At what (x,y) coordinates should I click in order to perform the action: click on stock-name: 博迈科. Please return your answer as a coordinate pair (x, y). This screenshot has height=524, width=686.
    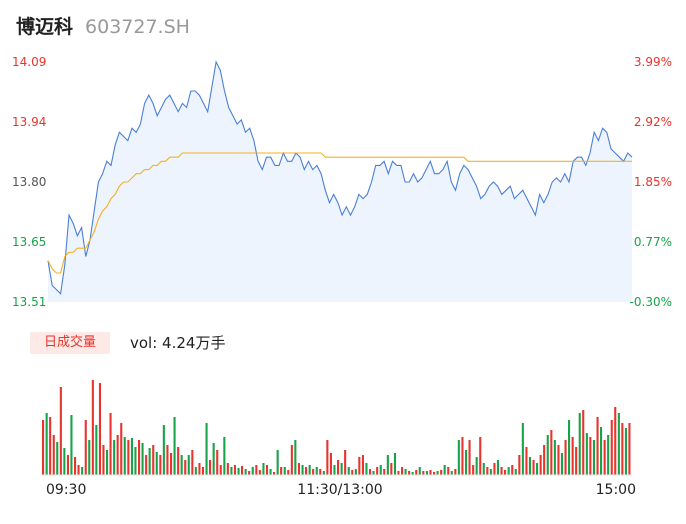
    Looking at the image, I should click on (45, 27).